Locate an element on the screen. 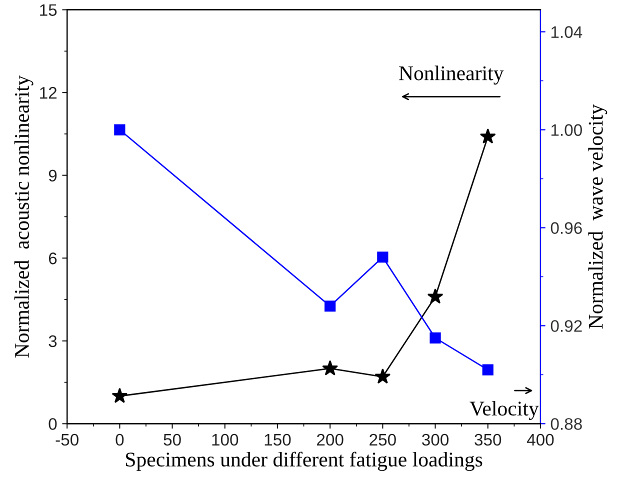  x-axis-title: Specimens under different fatigue loadings is located at coordinates (304, 461).